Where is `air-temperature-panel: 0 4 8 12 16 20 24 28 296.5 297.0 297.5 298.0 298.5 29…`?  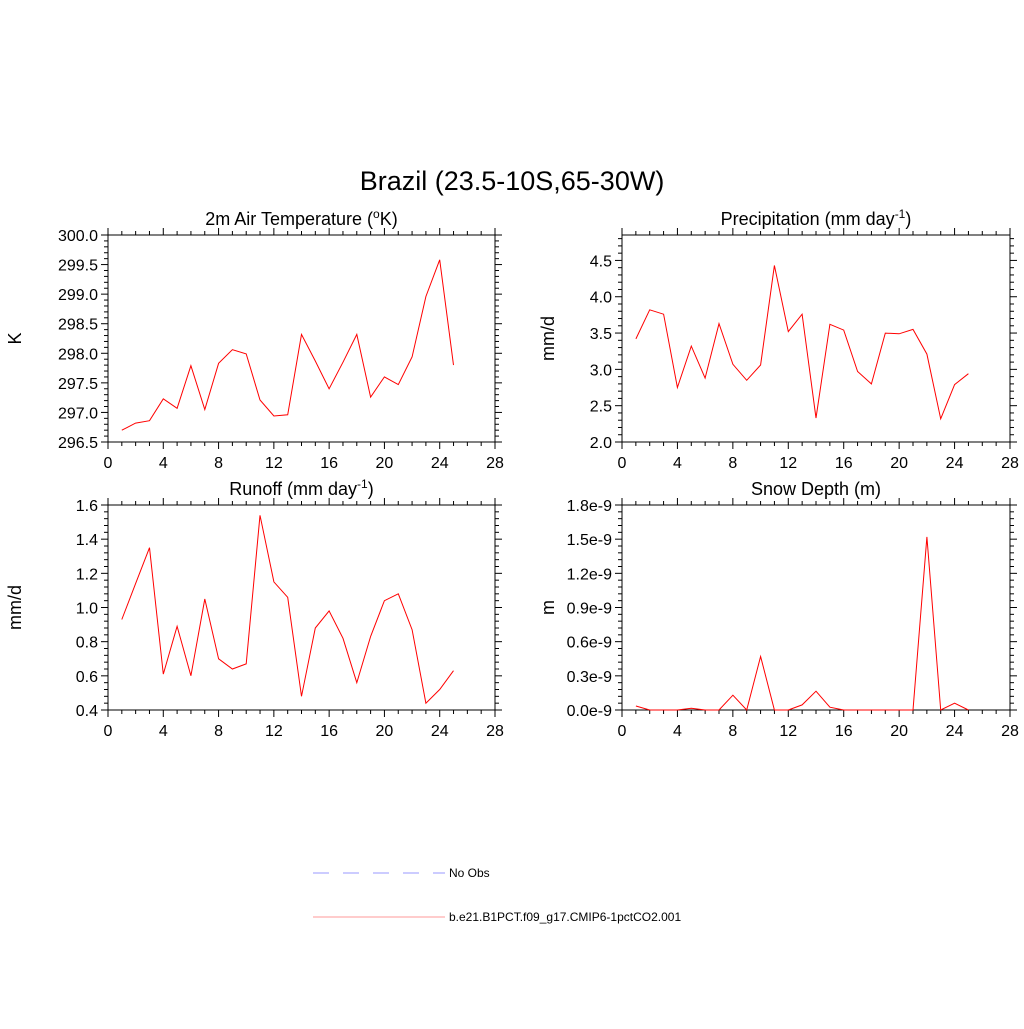 air-temperature-panel: 0 4 8 12 16 20 24 28 296.5 297.0 297.5 298.0 298.5 29… is located at coordinates (254, 339).